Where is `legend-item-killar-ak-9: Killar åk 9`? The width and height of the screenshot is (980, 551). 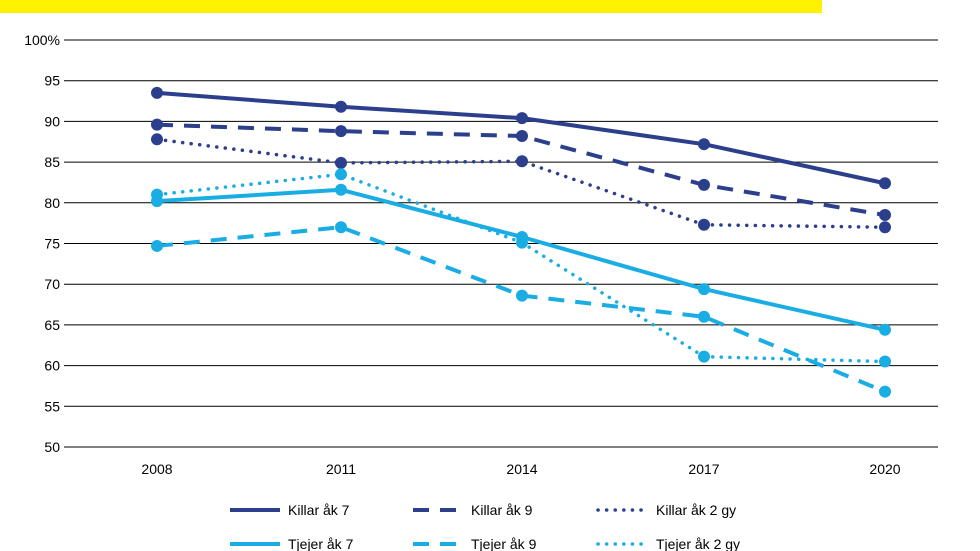 legend-item-killar-ak-9: Killar åk 9 is located at coordinates (473, 510).